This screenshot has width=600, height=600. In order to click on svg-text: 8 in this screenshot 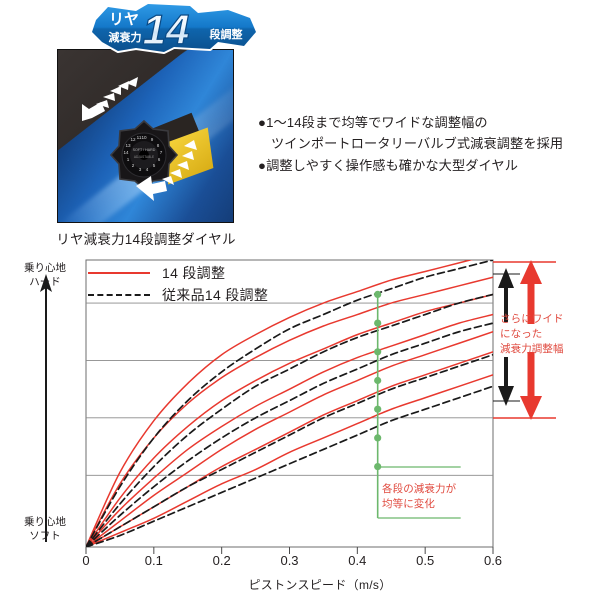, I will do `click(158, 145)`.